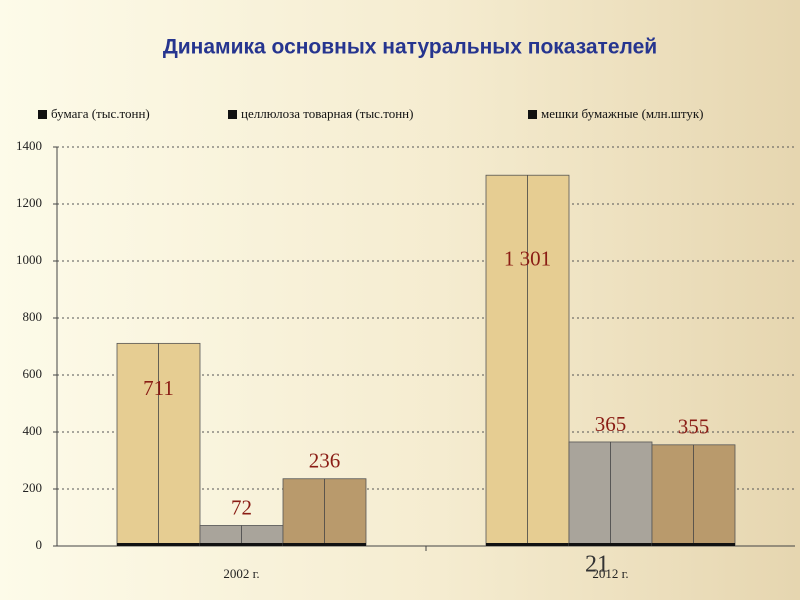 The width and height of the screenshot is (800, 600). Describe the element at coordinates (597, 565) in the screenshot. I see `slide-number: 21` at that location.